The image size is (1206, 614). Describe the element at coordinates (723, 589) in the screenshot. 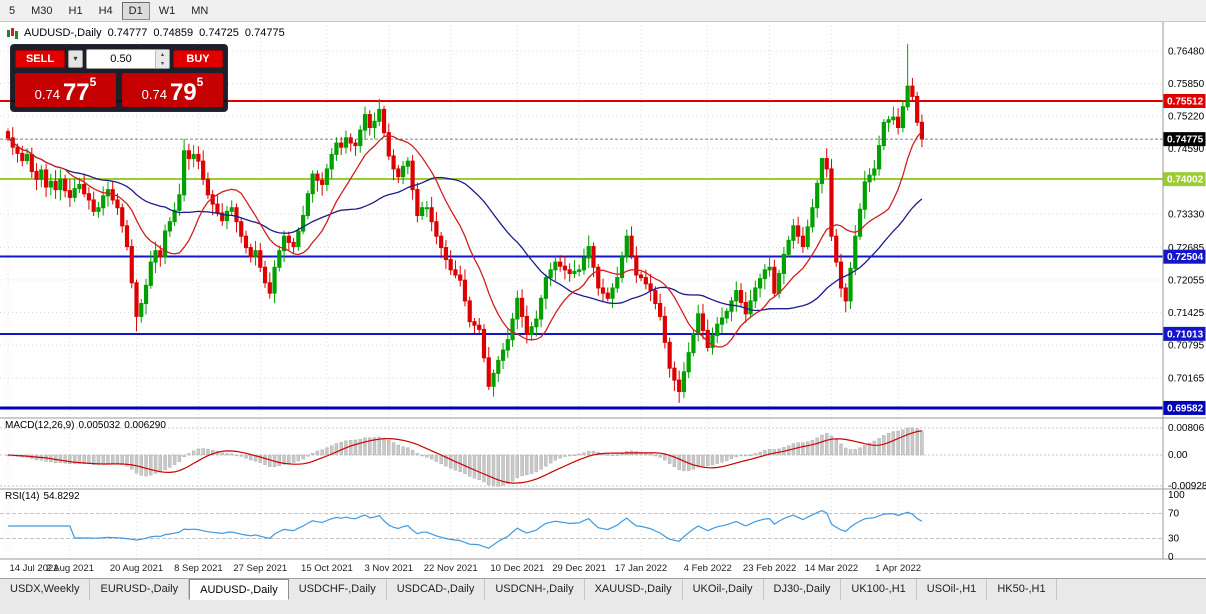

I see `chart-tab-ukoil-daily: UKOil-,Daily` at that location.